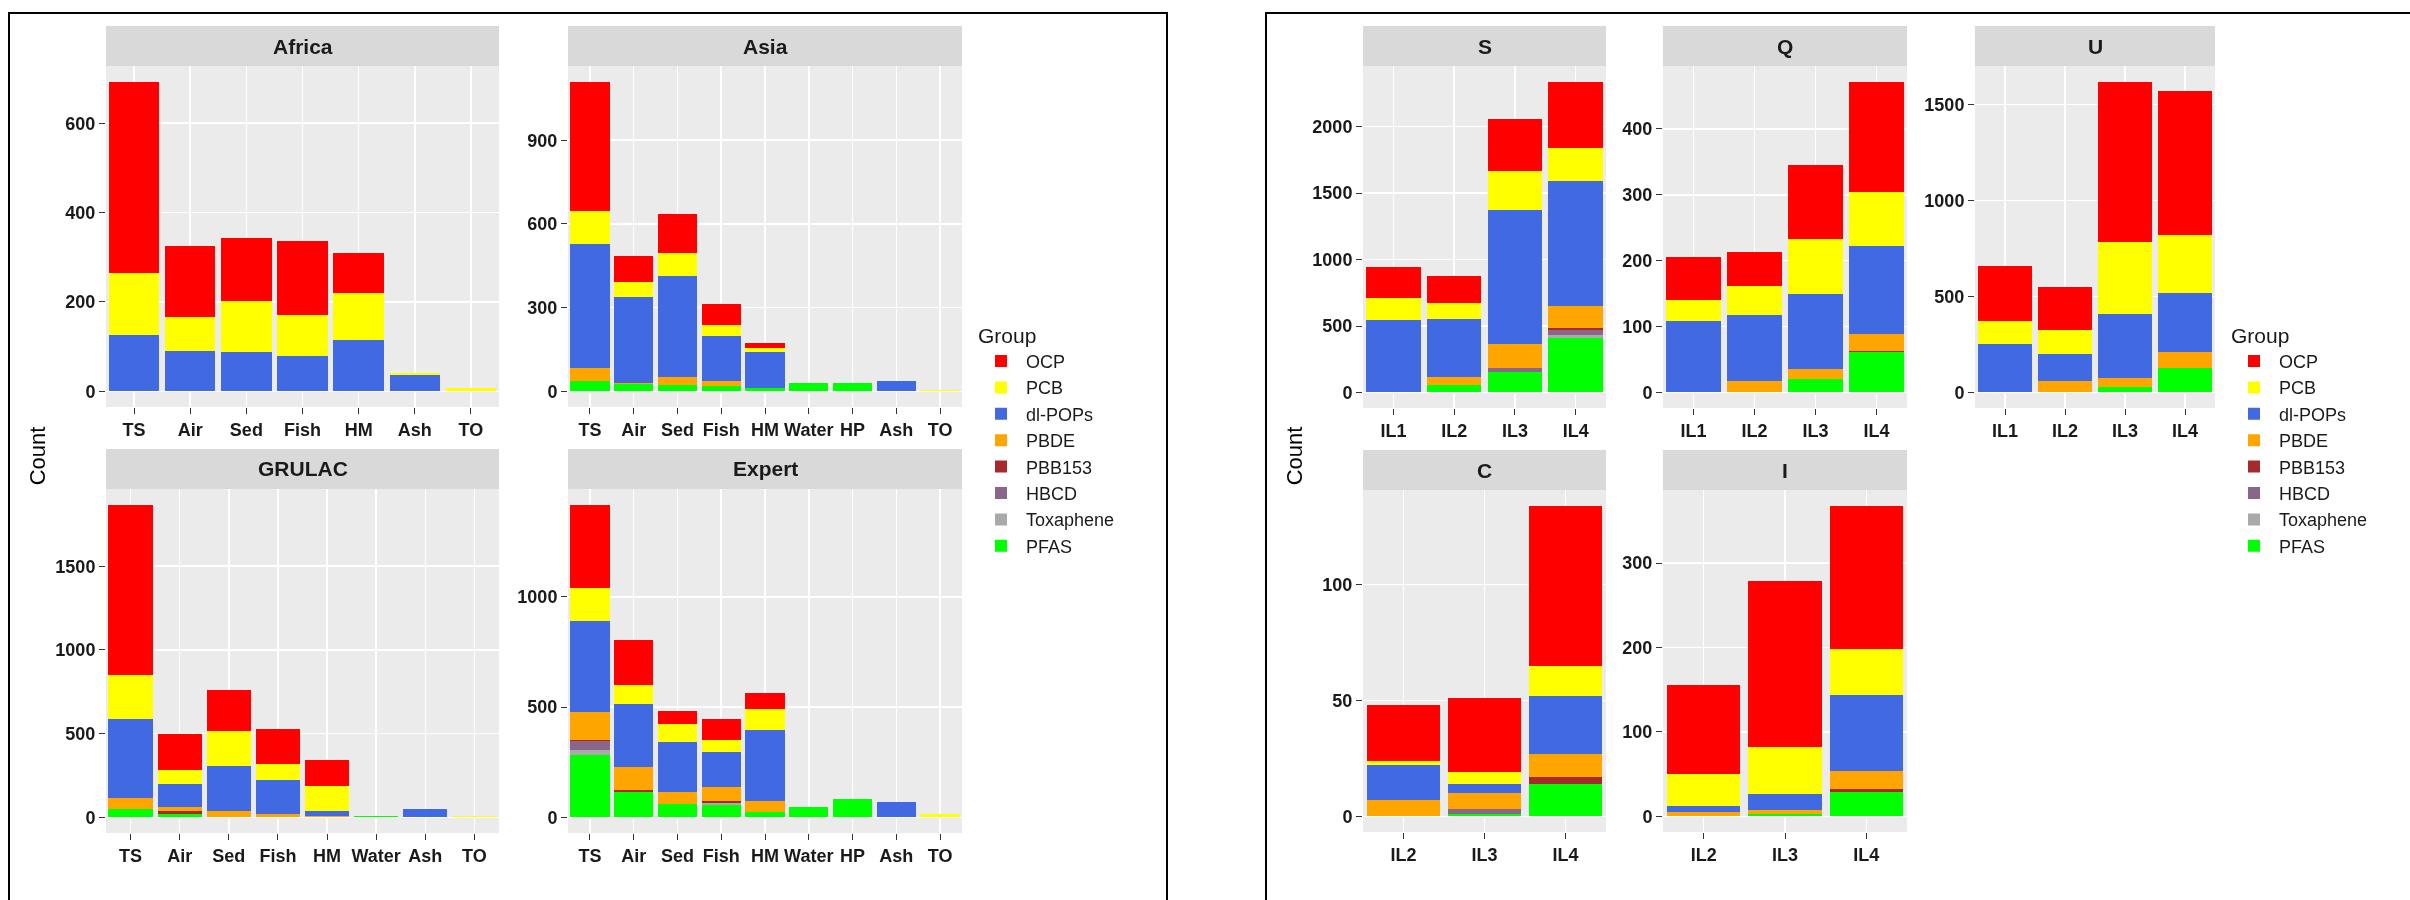  Describe the element at coordinates (1514, 430) in the screenshot. I see `x-tick-label: IL3` at that location.